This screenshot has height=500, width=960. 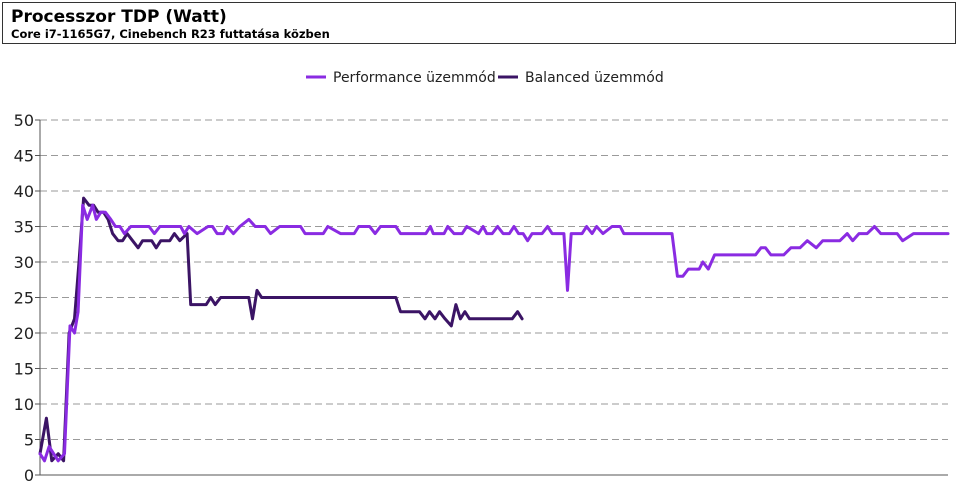 I want to click on legend-label: Balanced üzemmód, so click(x=594, y=78).